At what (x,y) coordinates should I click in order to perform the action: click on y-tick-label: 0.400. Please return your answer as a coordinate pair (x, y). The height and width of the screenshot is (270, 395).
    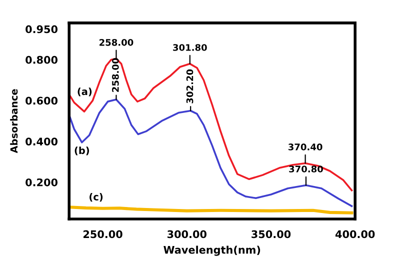
    Looking at the image, I should click on (42, 142).